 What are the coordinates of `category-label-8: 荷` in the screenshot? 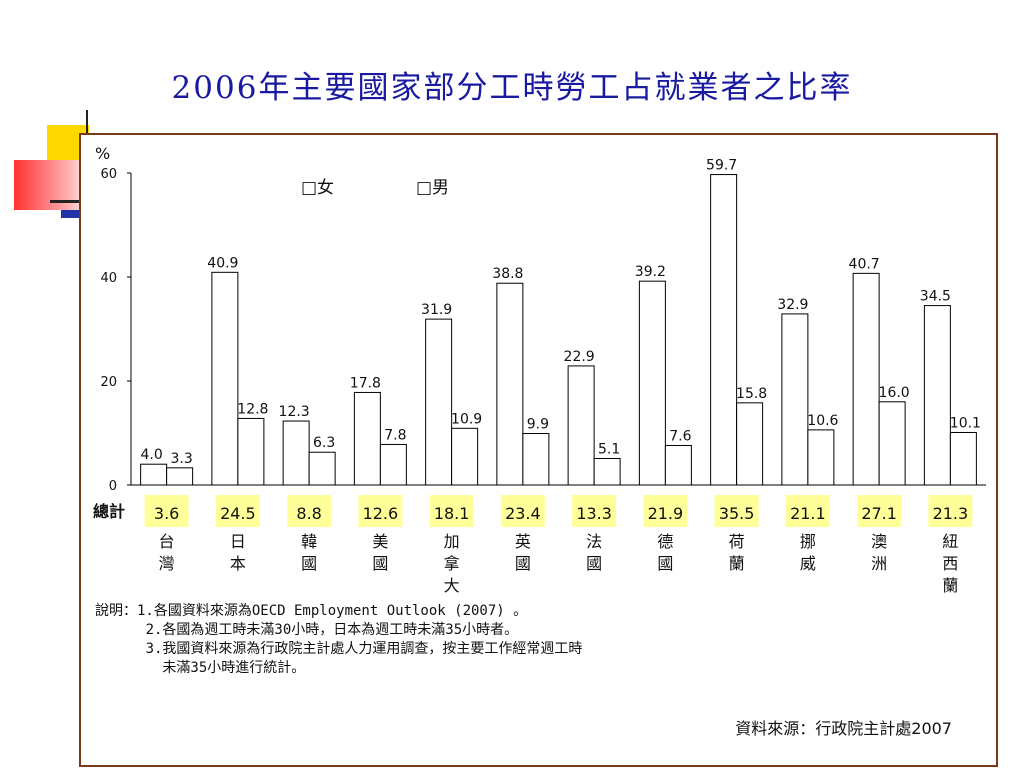 It's located at (737, 541).